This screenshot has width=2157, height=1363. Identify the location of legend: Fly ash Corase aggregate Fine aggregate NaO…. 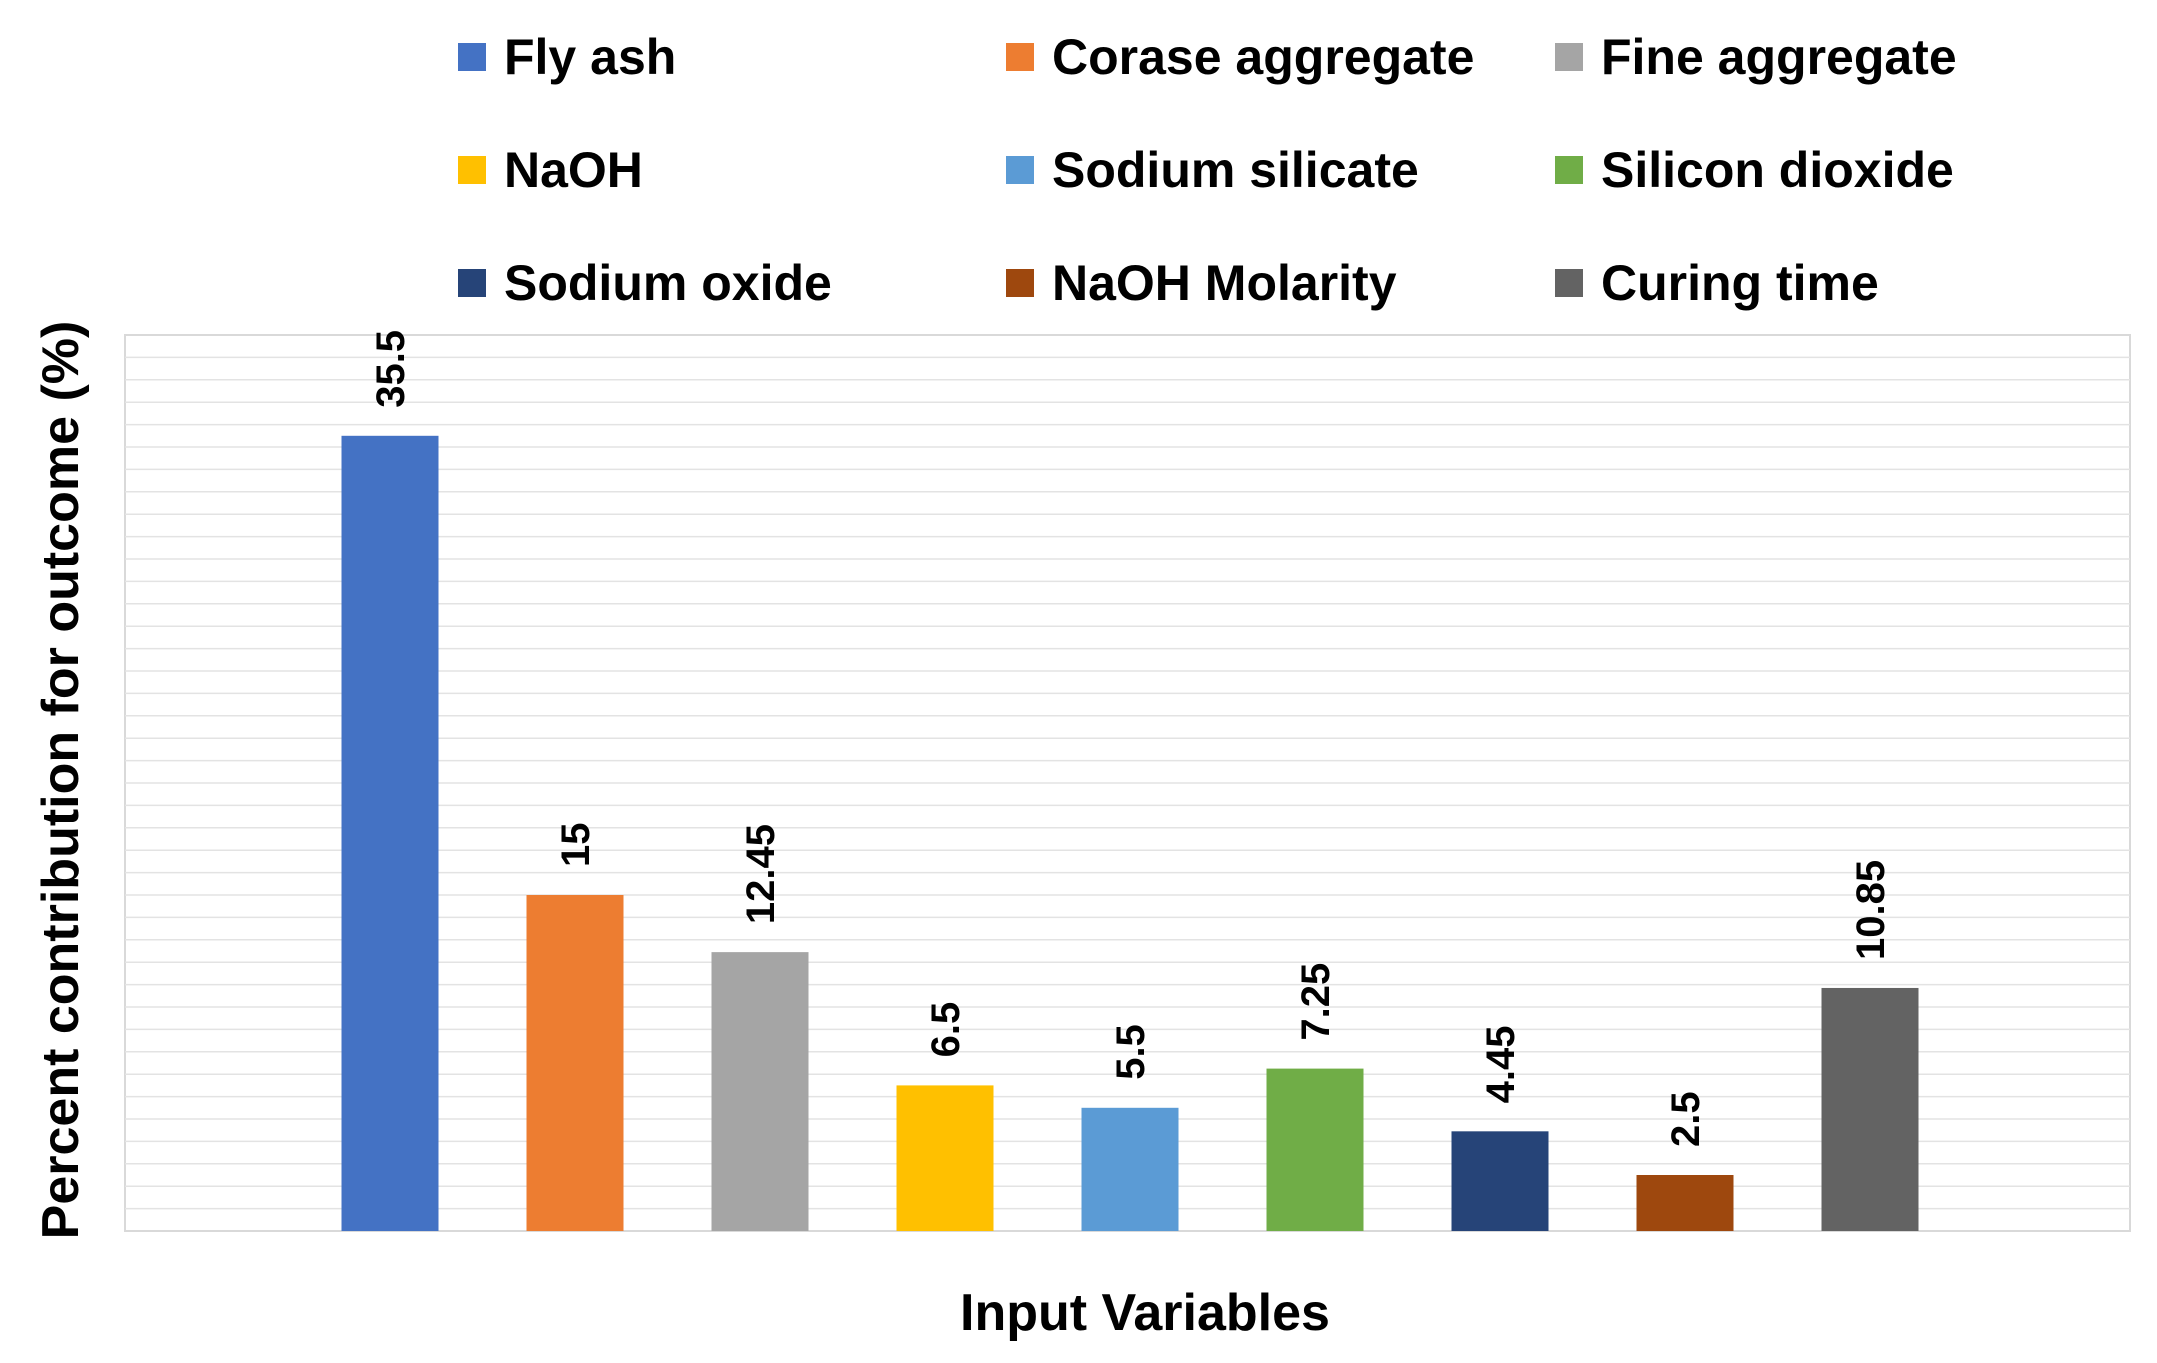
(1207, 170).